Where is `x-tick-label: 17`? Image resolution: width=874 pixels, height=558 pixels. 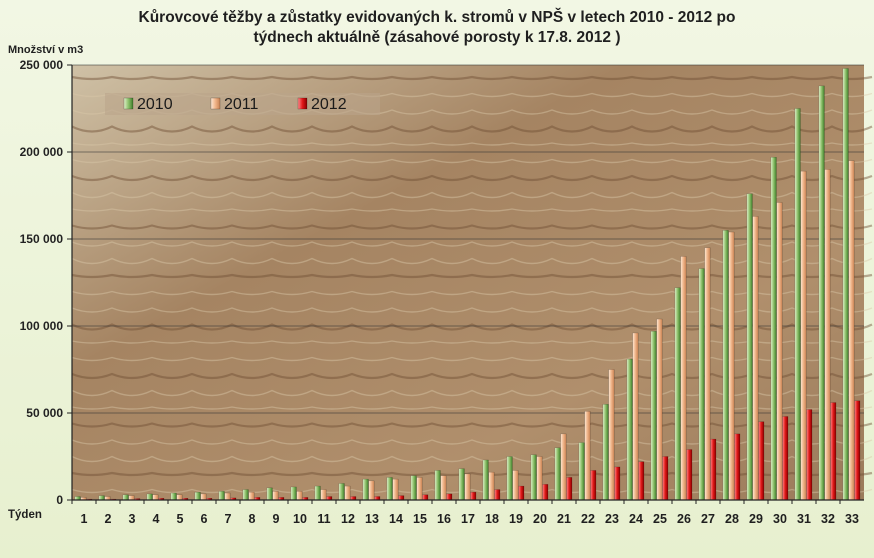 x-tick-label: 17 is located at coordinates (468, 519).